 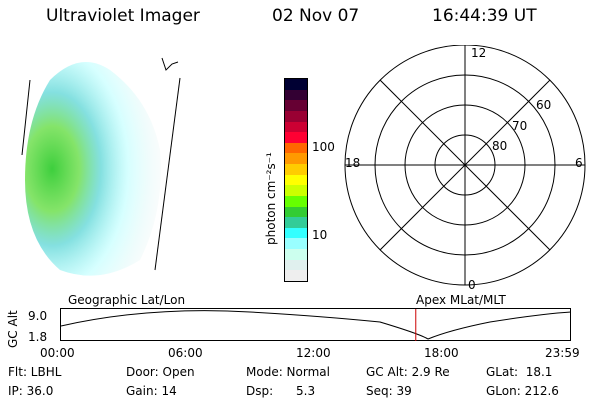 I want to click on x-tick-1200: 12:00, so click(x=313, y=353).